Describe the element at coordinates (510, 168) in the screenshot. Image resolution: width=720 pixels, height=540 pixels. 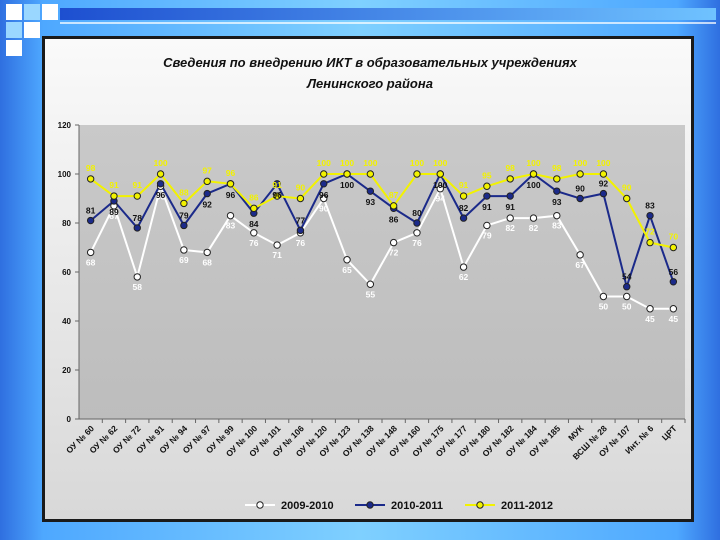
I see `data-label: 98` at that location.